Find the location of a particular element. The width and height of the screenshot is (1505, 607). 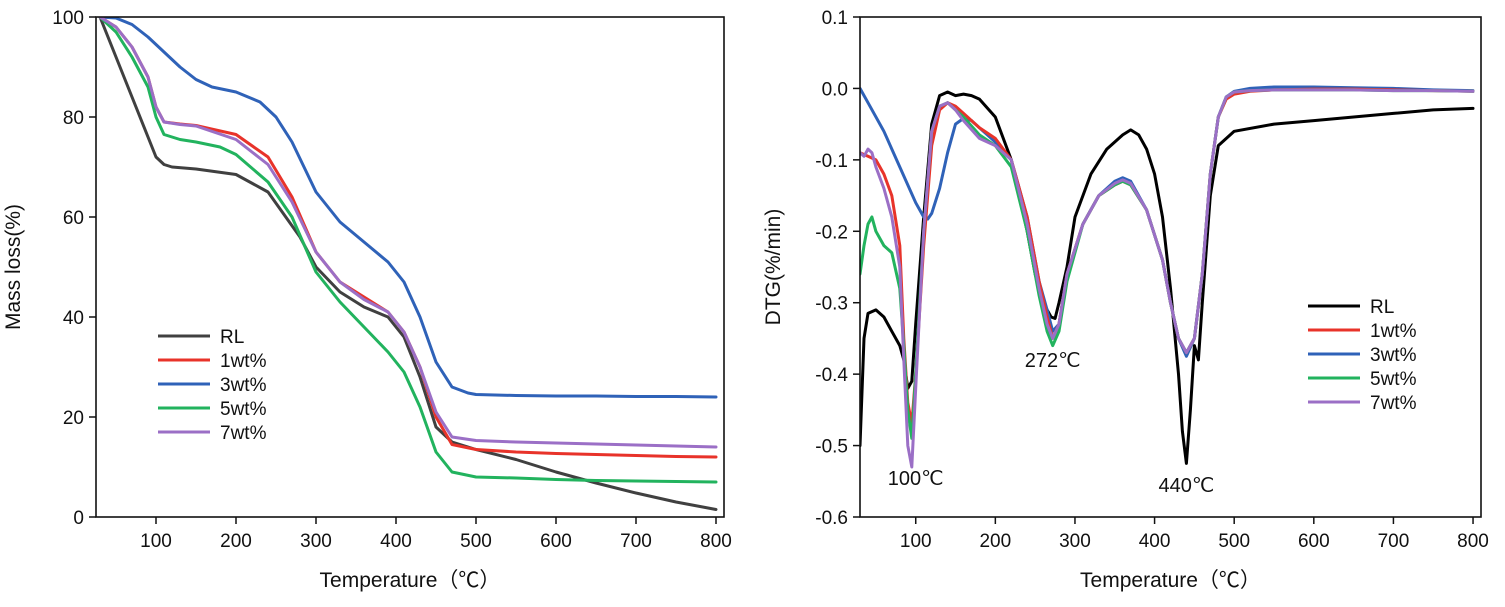

dtg-y-tick-label: -0.6 is located at coordinates (831, 518).